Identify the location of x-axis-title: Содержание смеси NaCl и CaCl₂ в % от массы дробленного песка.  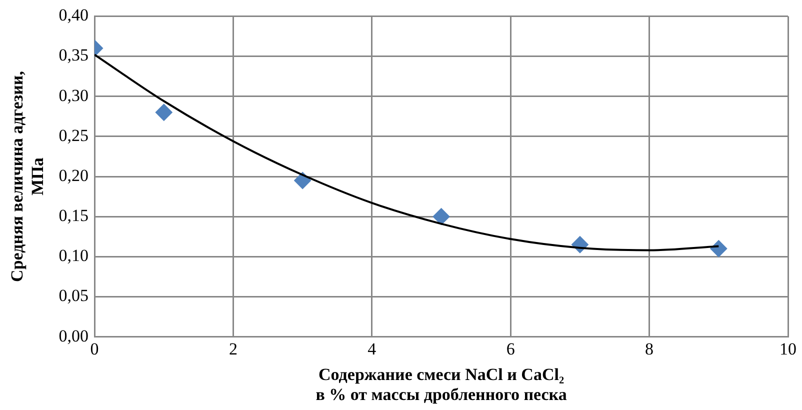
(442, 384).